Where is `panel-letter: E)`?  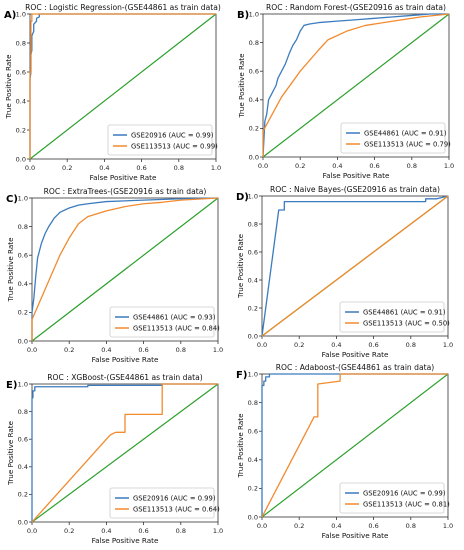 panel-letter: E) is located at coordinates (11, 385).